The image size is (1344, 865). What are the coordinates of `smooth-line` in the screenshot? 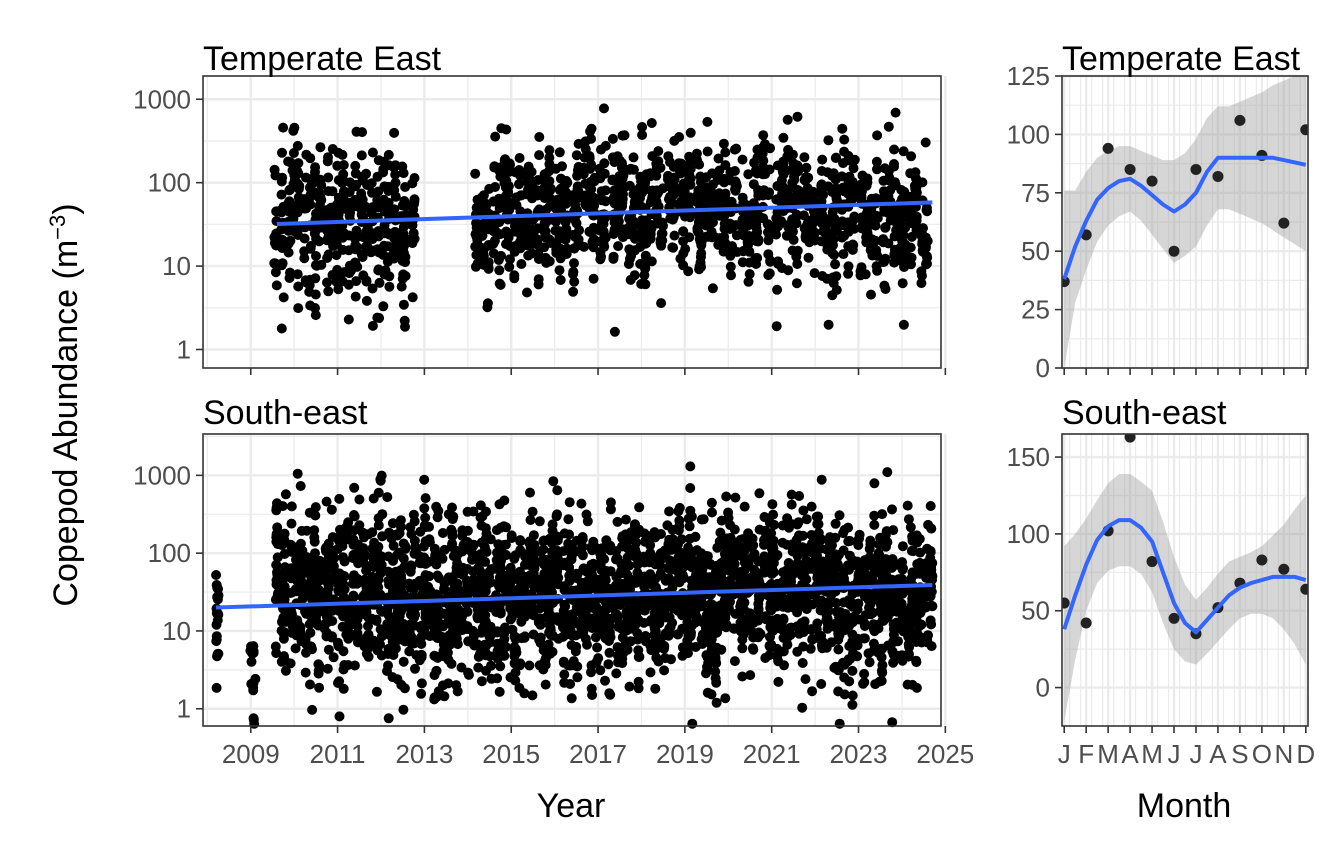 It's located at (1184, 217).